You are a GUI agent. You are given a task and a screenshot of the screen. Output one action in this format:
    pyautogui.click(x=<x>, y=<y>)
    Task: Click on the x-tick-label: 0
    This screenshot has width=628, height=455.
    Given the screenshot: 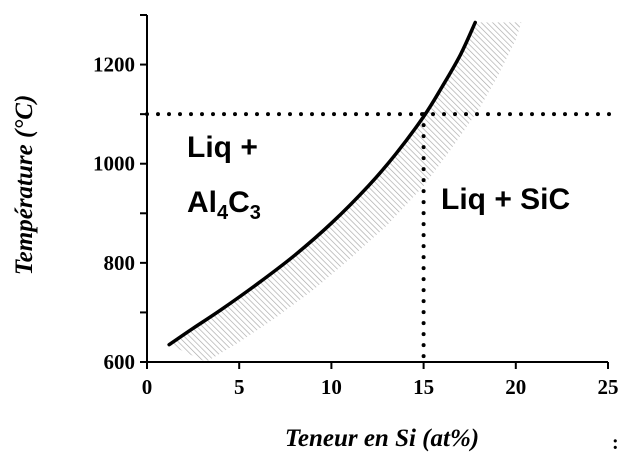 What is the action you would take?
    pyautogui.click(x=147, y=387)
    